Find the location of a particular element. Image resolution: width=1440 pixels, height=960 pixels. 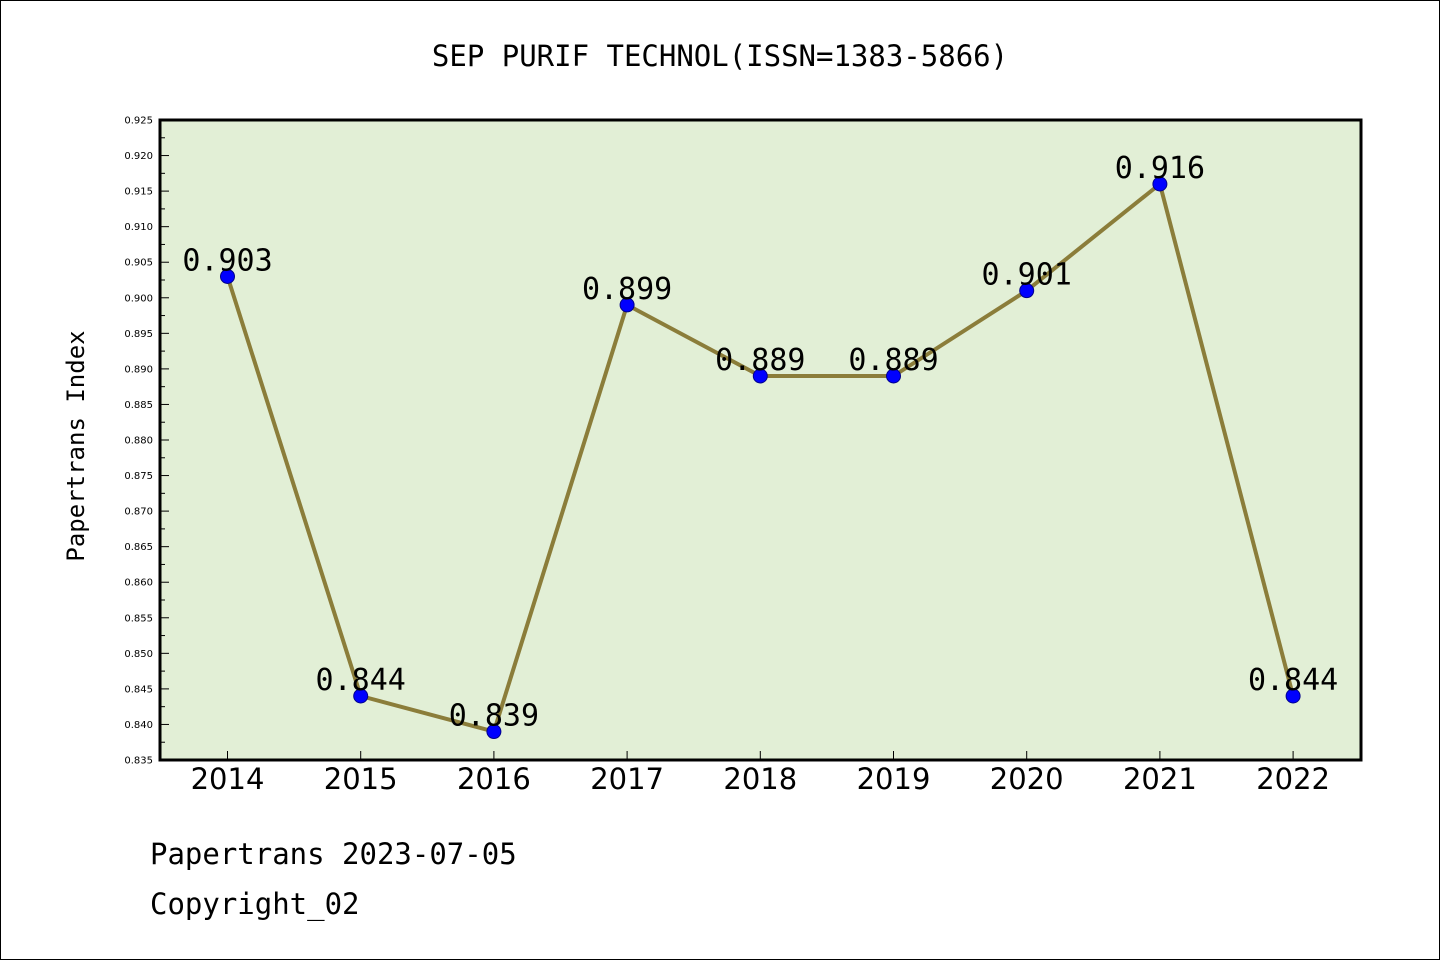

x-tick-label: 2015 is located at coordinates (361, 779).